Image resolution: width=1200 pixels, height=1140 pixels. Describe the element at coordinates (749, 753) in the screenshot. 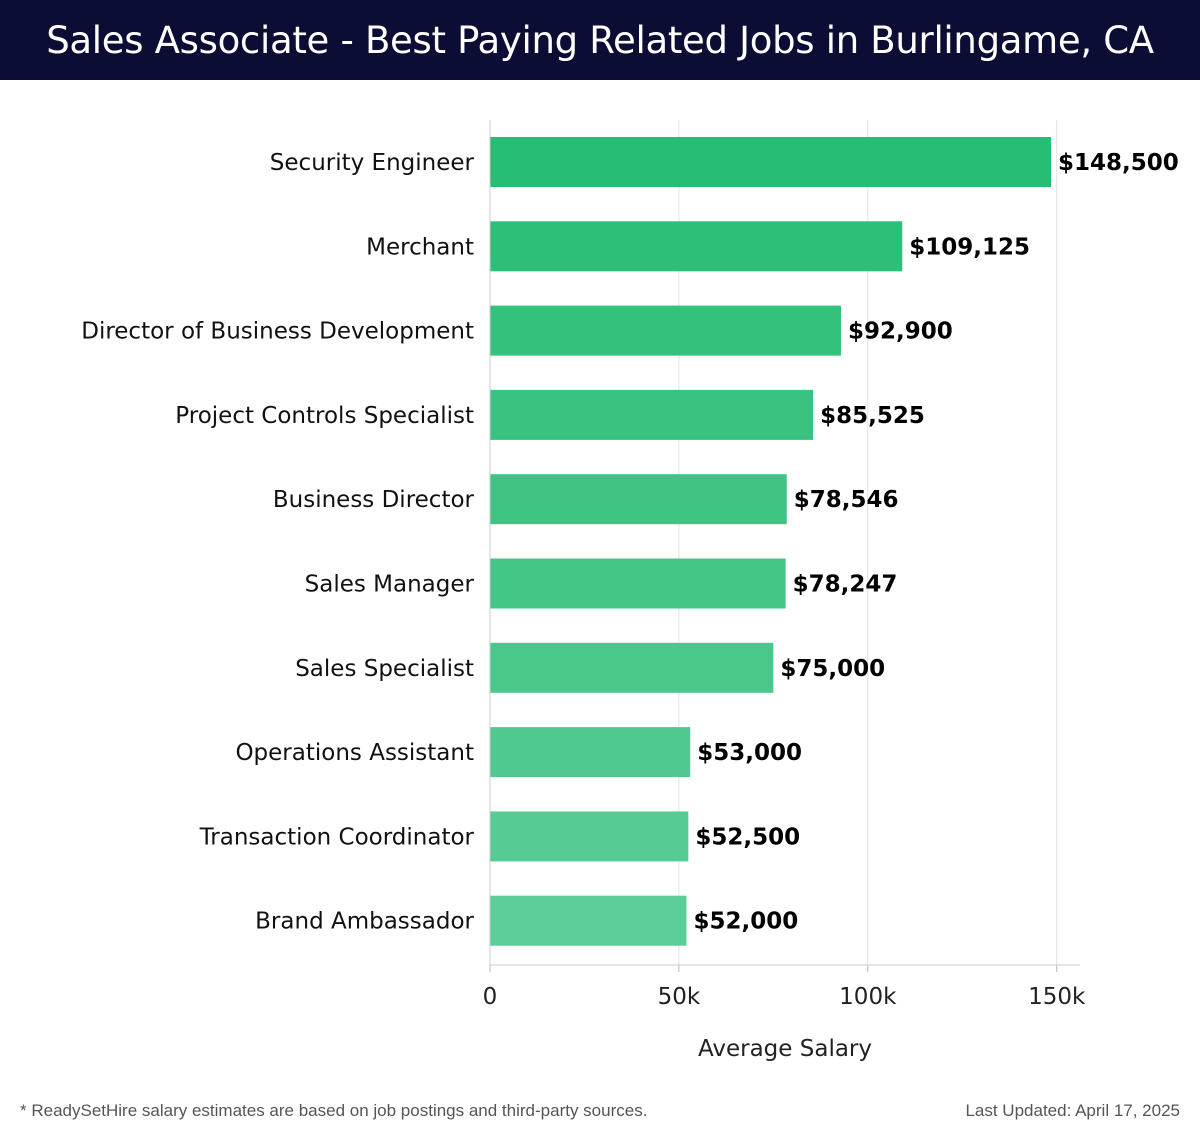

I see `value-label: $53,000` at that location.